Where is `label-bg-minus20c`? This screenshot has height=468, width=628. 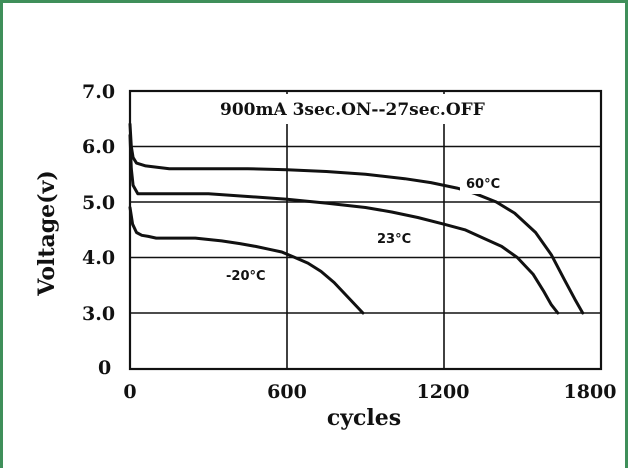
label-bg-minus20c is located at coordinates (253, 275).